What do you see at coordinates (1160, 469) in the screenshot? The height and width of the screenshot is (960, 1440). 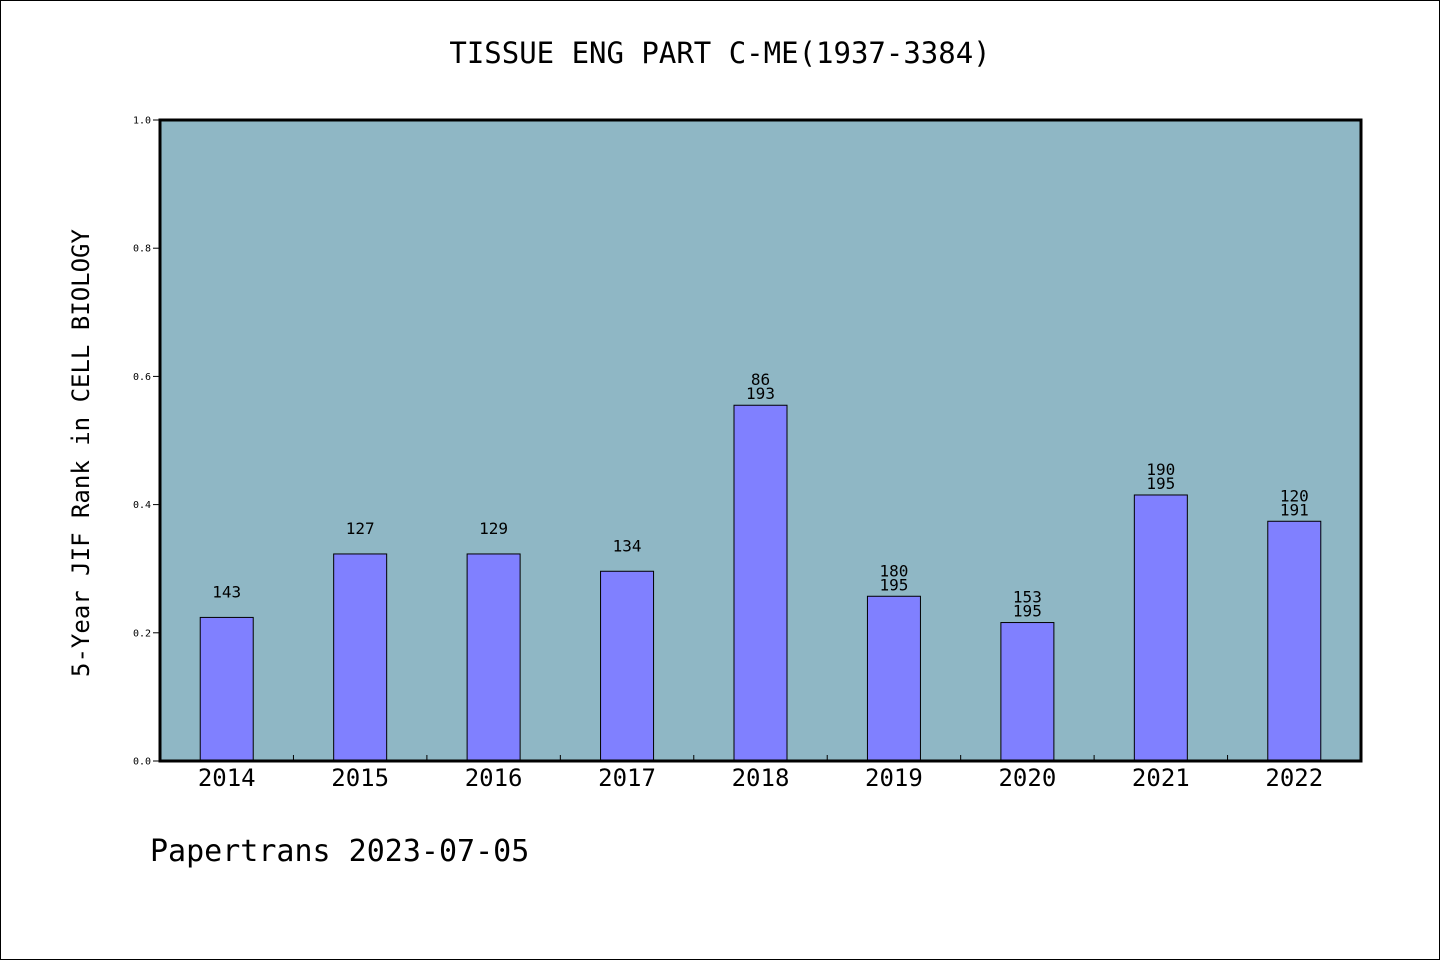 I see `data-label: 190` at bounding box center [1160, 469].